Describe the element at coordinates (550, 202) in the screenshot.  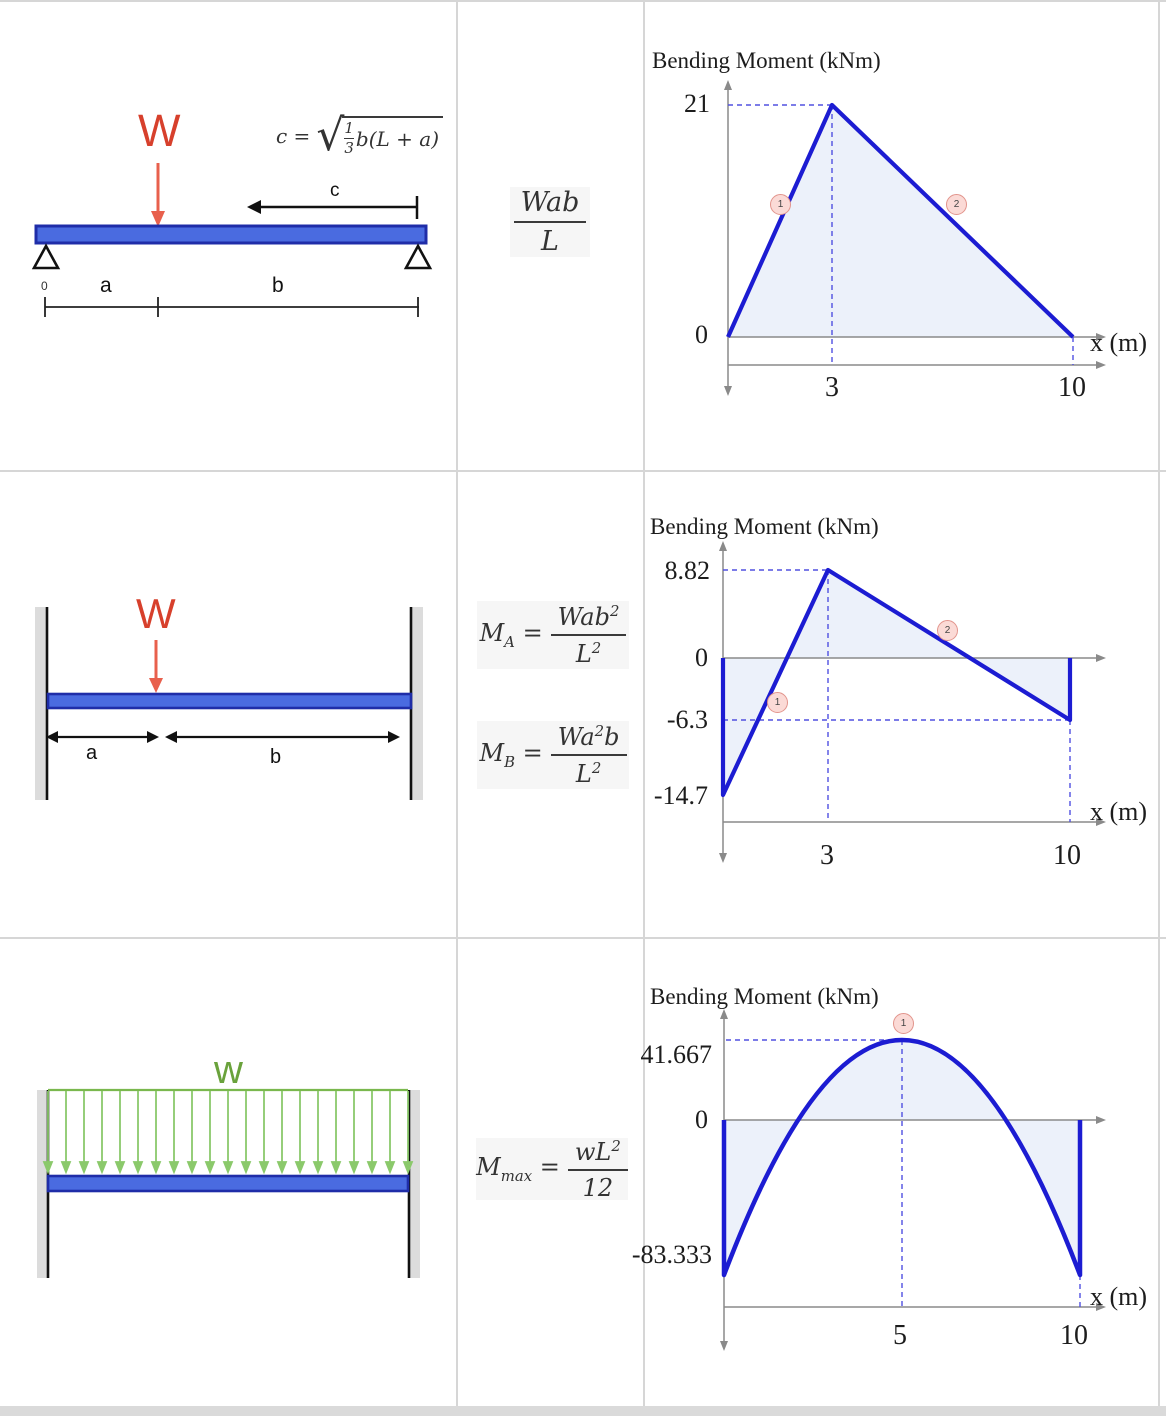
I see `formula-numerator: Wab` at that location.